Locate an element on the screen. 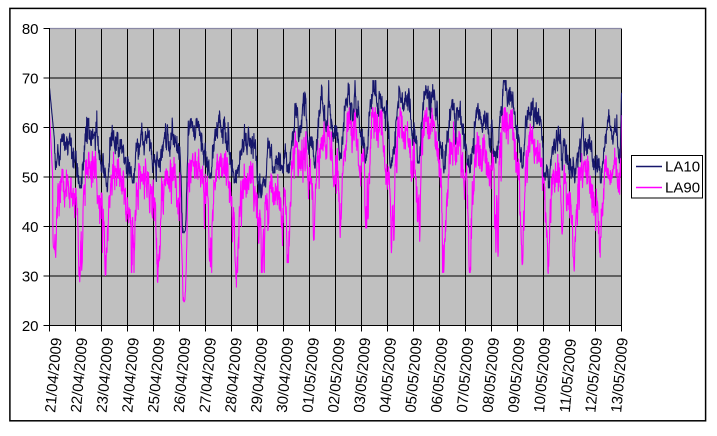  svg-text: 28/04/2009 is located at coordinates (233, 375).